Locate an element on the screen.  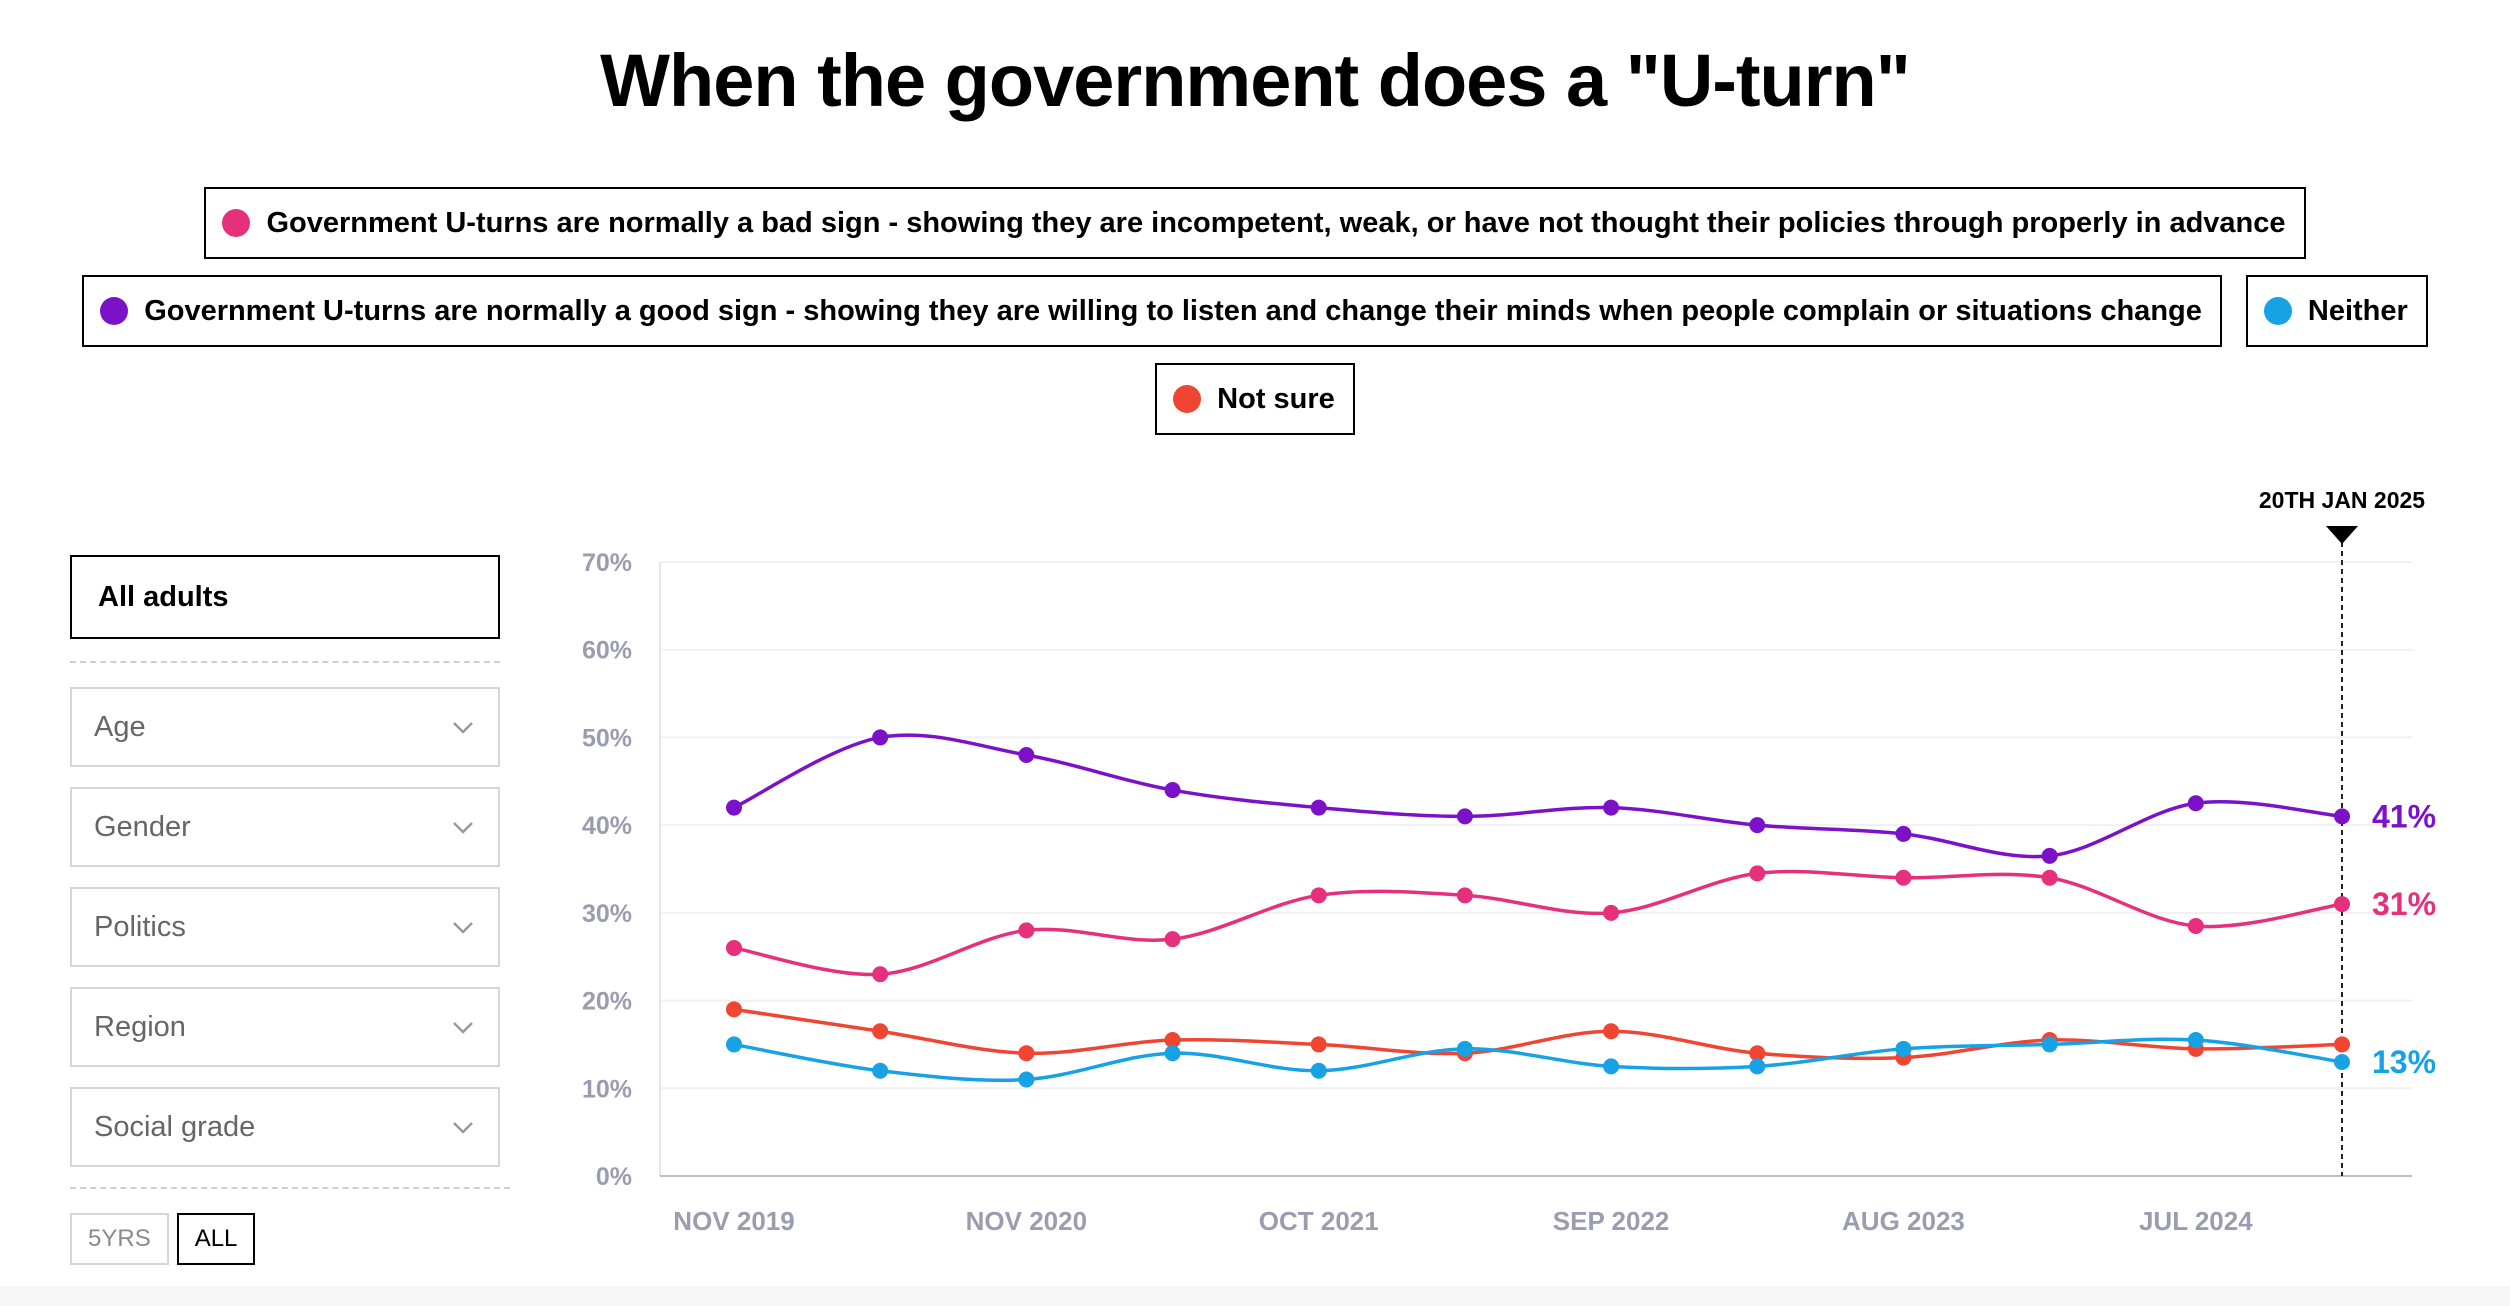
legend-label: Neither is located at coordinates (2357, 310).